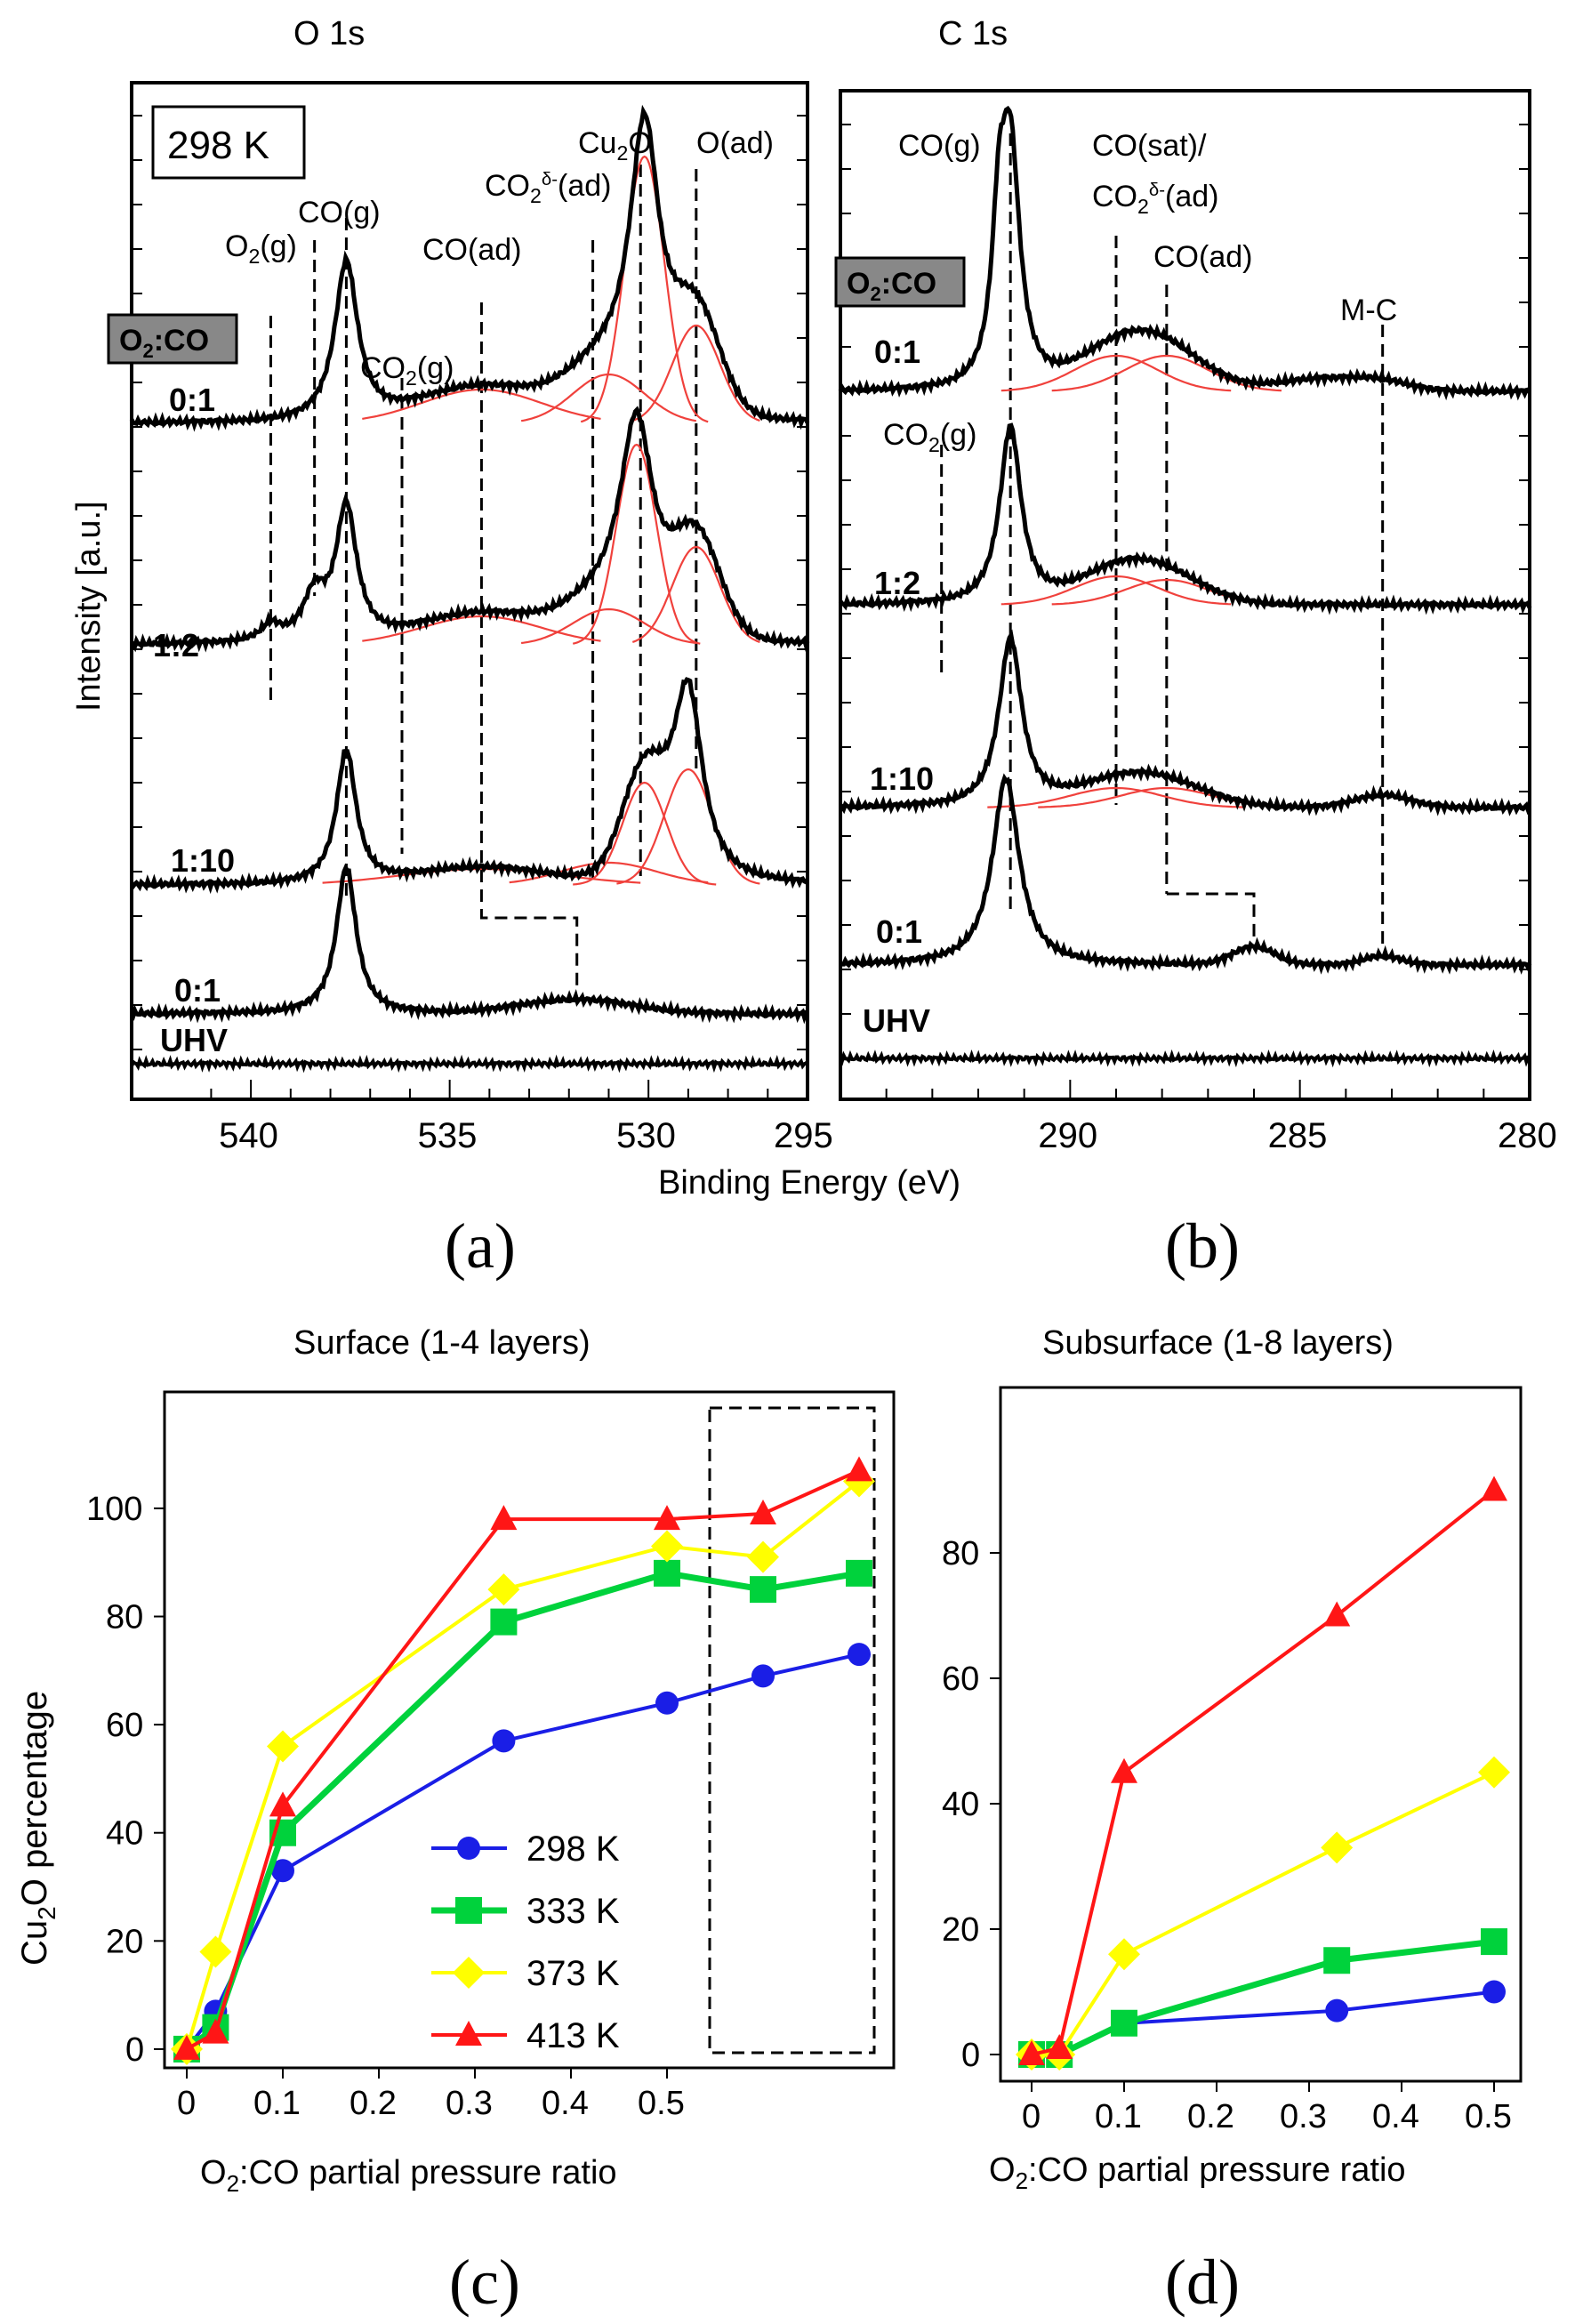 This screenshot has height=2324, width=1575. What do you see at coordinates (1202, 257) in the screenshot?
I see `annotation-b-coad: CO(ad)` at bounding box center [1202, 257].